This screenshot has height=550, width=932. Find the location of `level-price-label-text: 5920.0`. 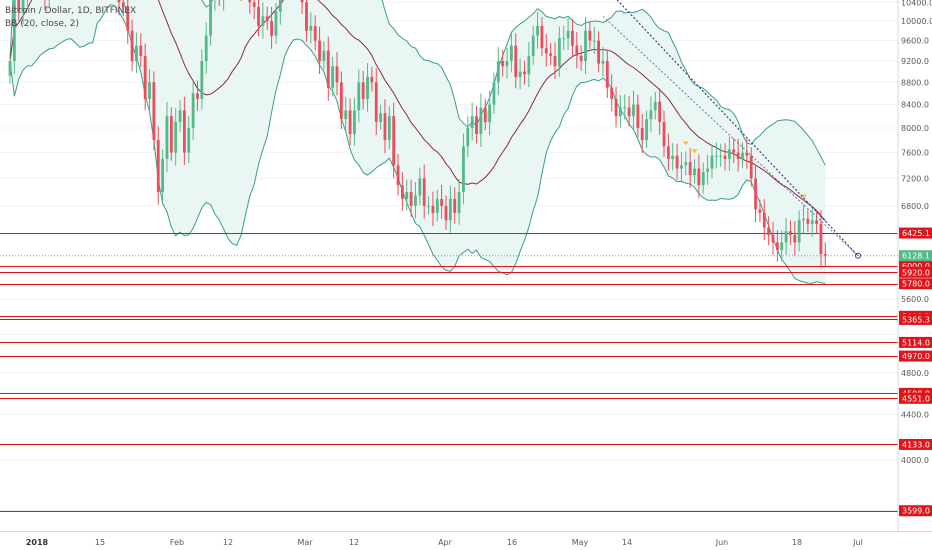

level-price-label-text: 5920.0 is located at coordinates (916, 272).